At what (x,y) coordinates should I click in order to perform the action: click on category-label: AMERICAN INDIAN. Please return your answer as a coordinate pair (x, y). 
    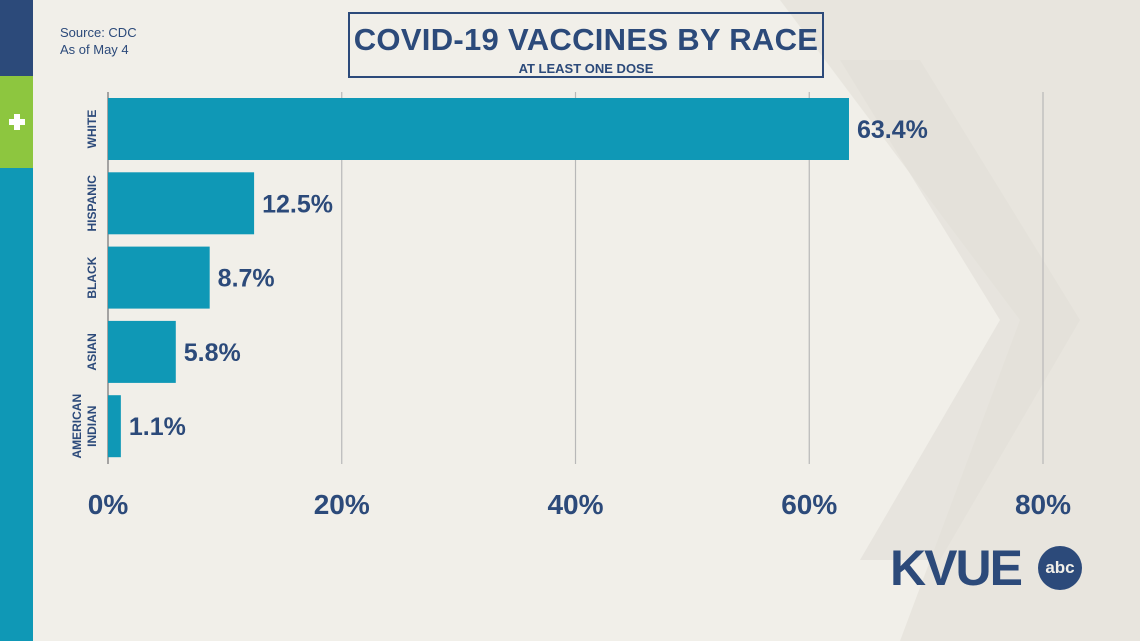
    Looking at the image, I should click on (84, 426).